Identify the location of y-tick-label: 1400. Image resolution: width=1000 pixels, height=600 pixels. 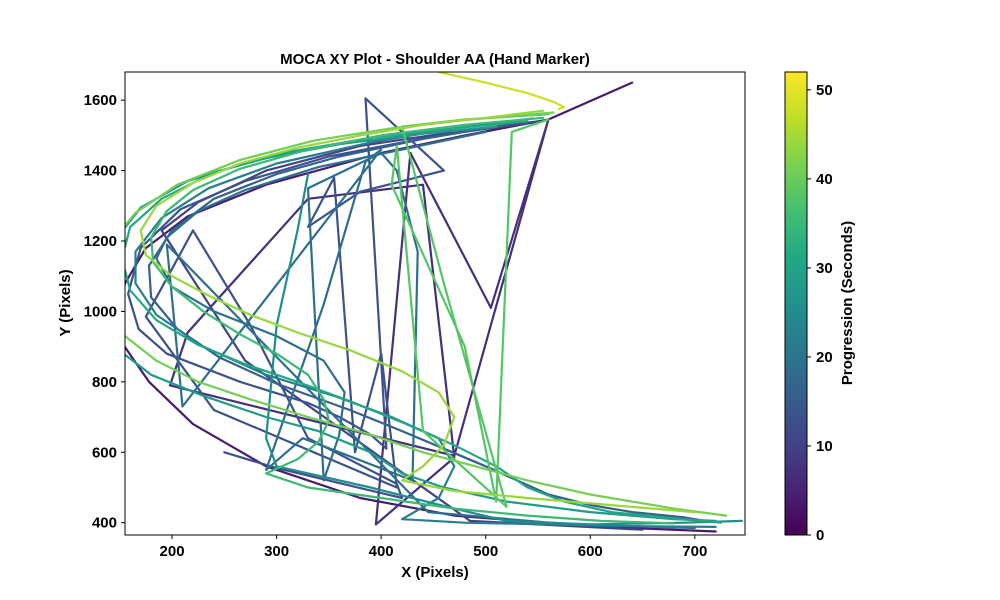
(100, 171).